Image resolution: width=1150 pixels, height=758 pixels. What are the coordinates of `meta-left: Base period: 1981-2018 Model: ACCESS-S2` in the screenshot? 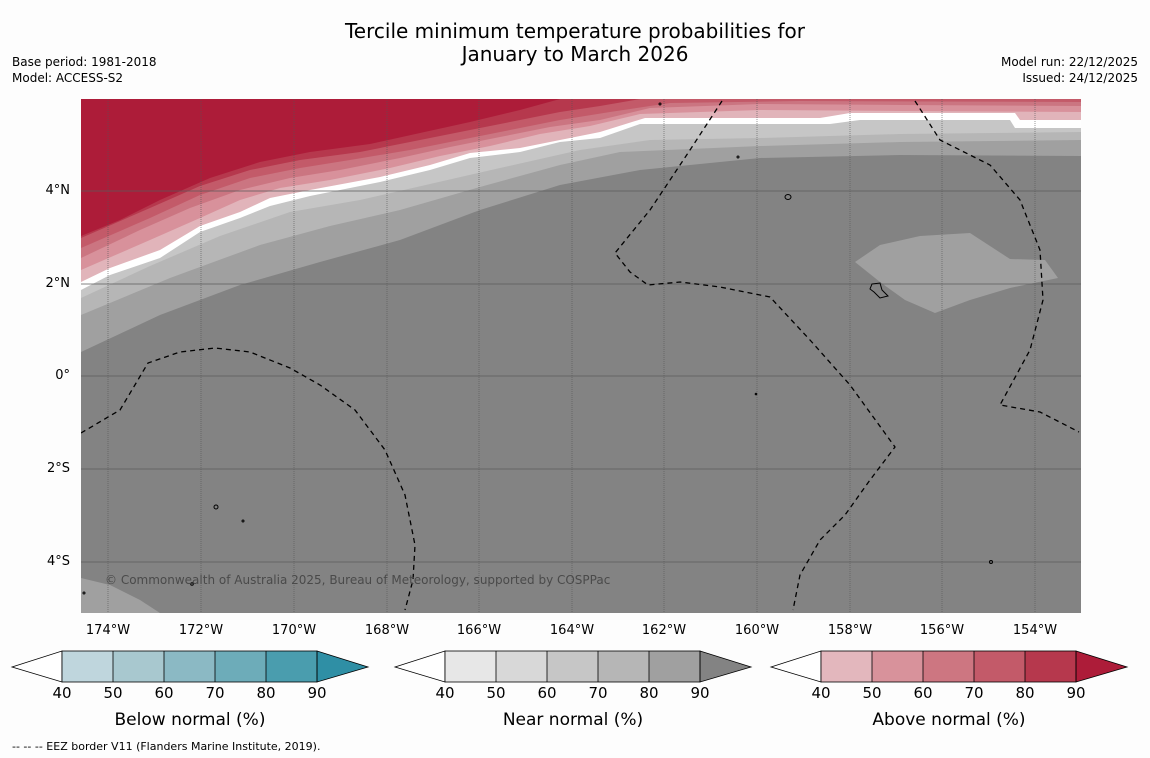 It's located at (84, 70).